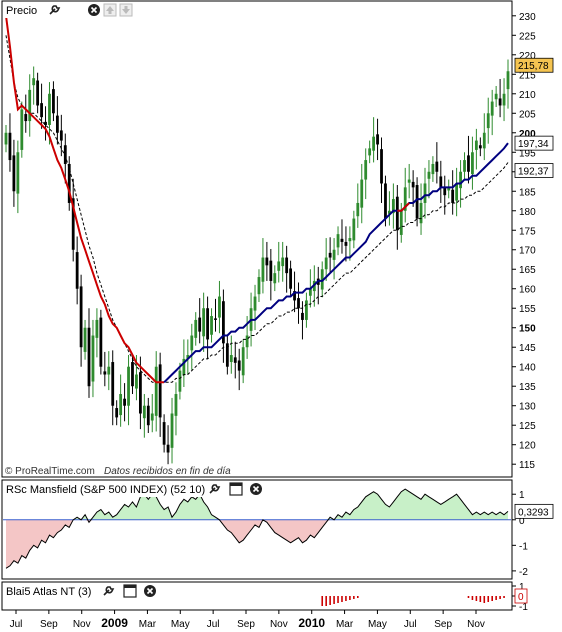 The image size is (562, 632). Describe the element at coordinates (148, 624) in the screenshot. I see `x-tick-label: Mar` at that location.